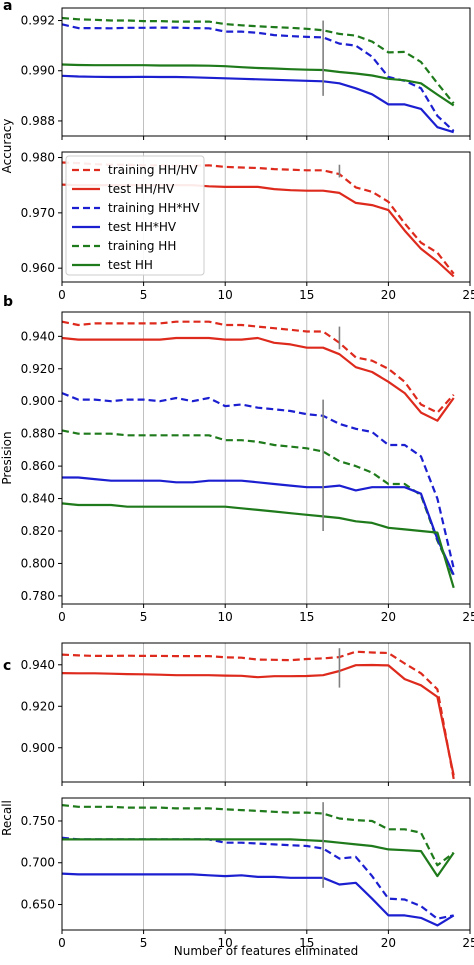  Describe the element at coordinates (38, 21) in the screenshot. I see `y-tick-label: 0.992` at that location.